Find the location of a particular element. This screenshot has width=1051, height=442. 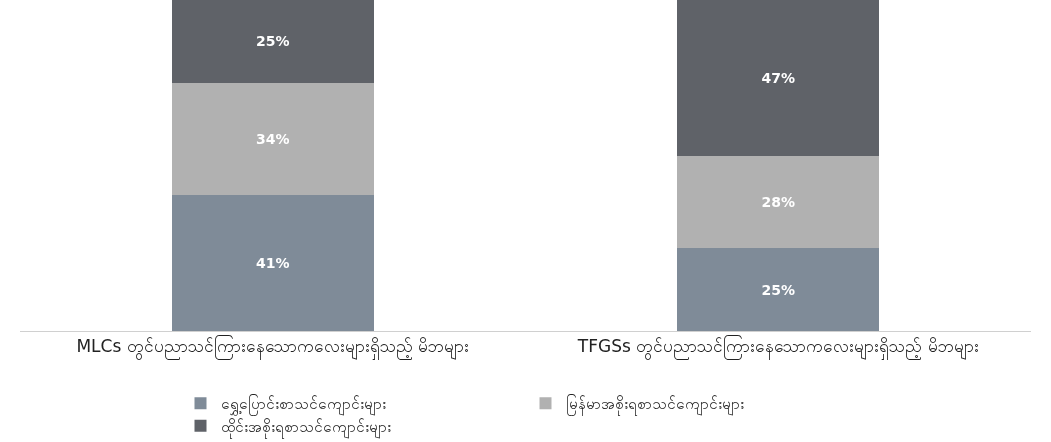

x-tick-label: TFGSs တွင်ပညာသင်ကြားနေသောကလေးများရှိသည့် မိဘများ is located at coordinates (777, 348).